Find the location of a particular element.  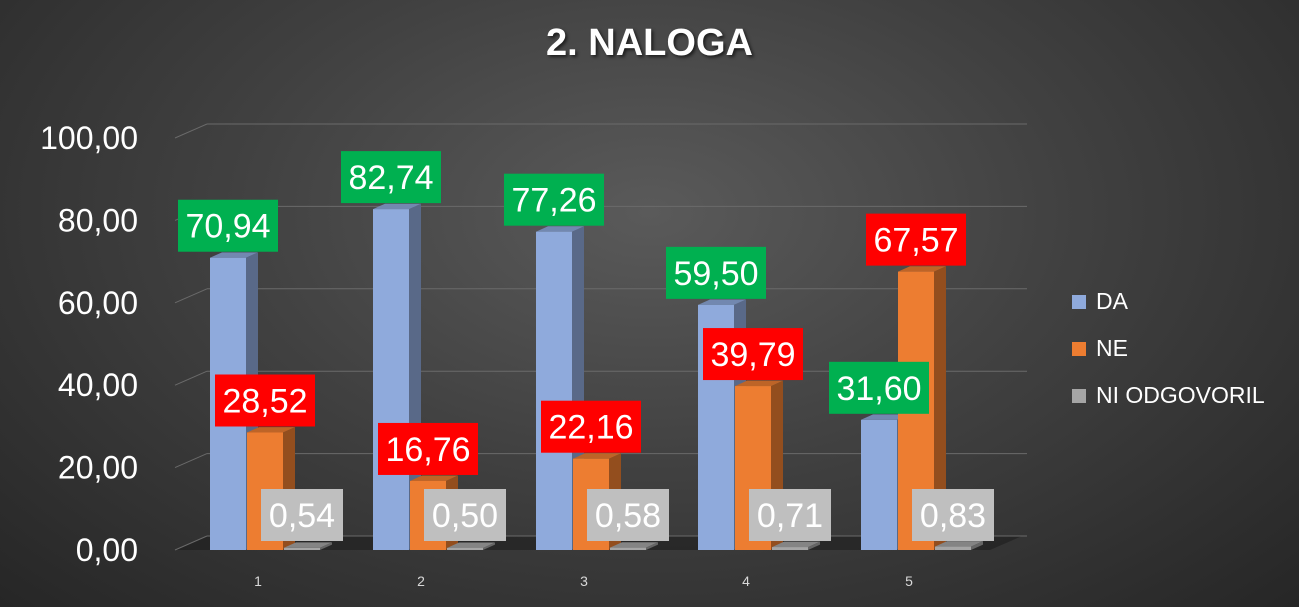

data-label: 28,52 is located at coordinates (264, 401).